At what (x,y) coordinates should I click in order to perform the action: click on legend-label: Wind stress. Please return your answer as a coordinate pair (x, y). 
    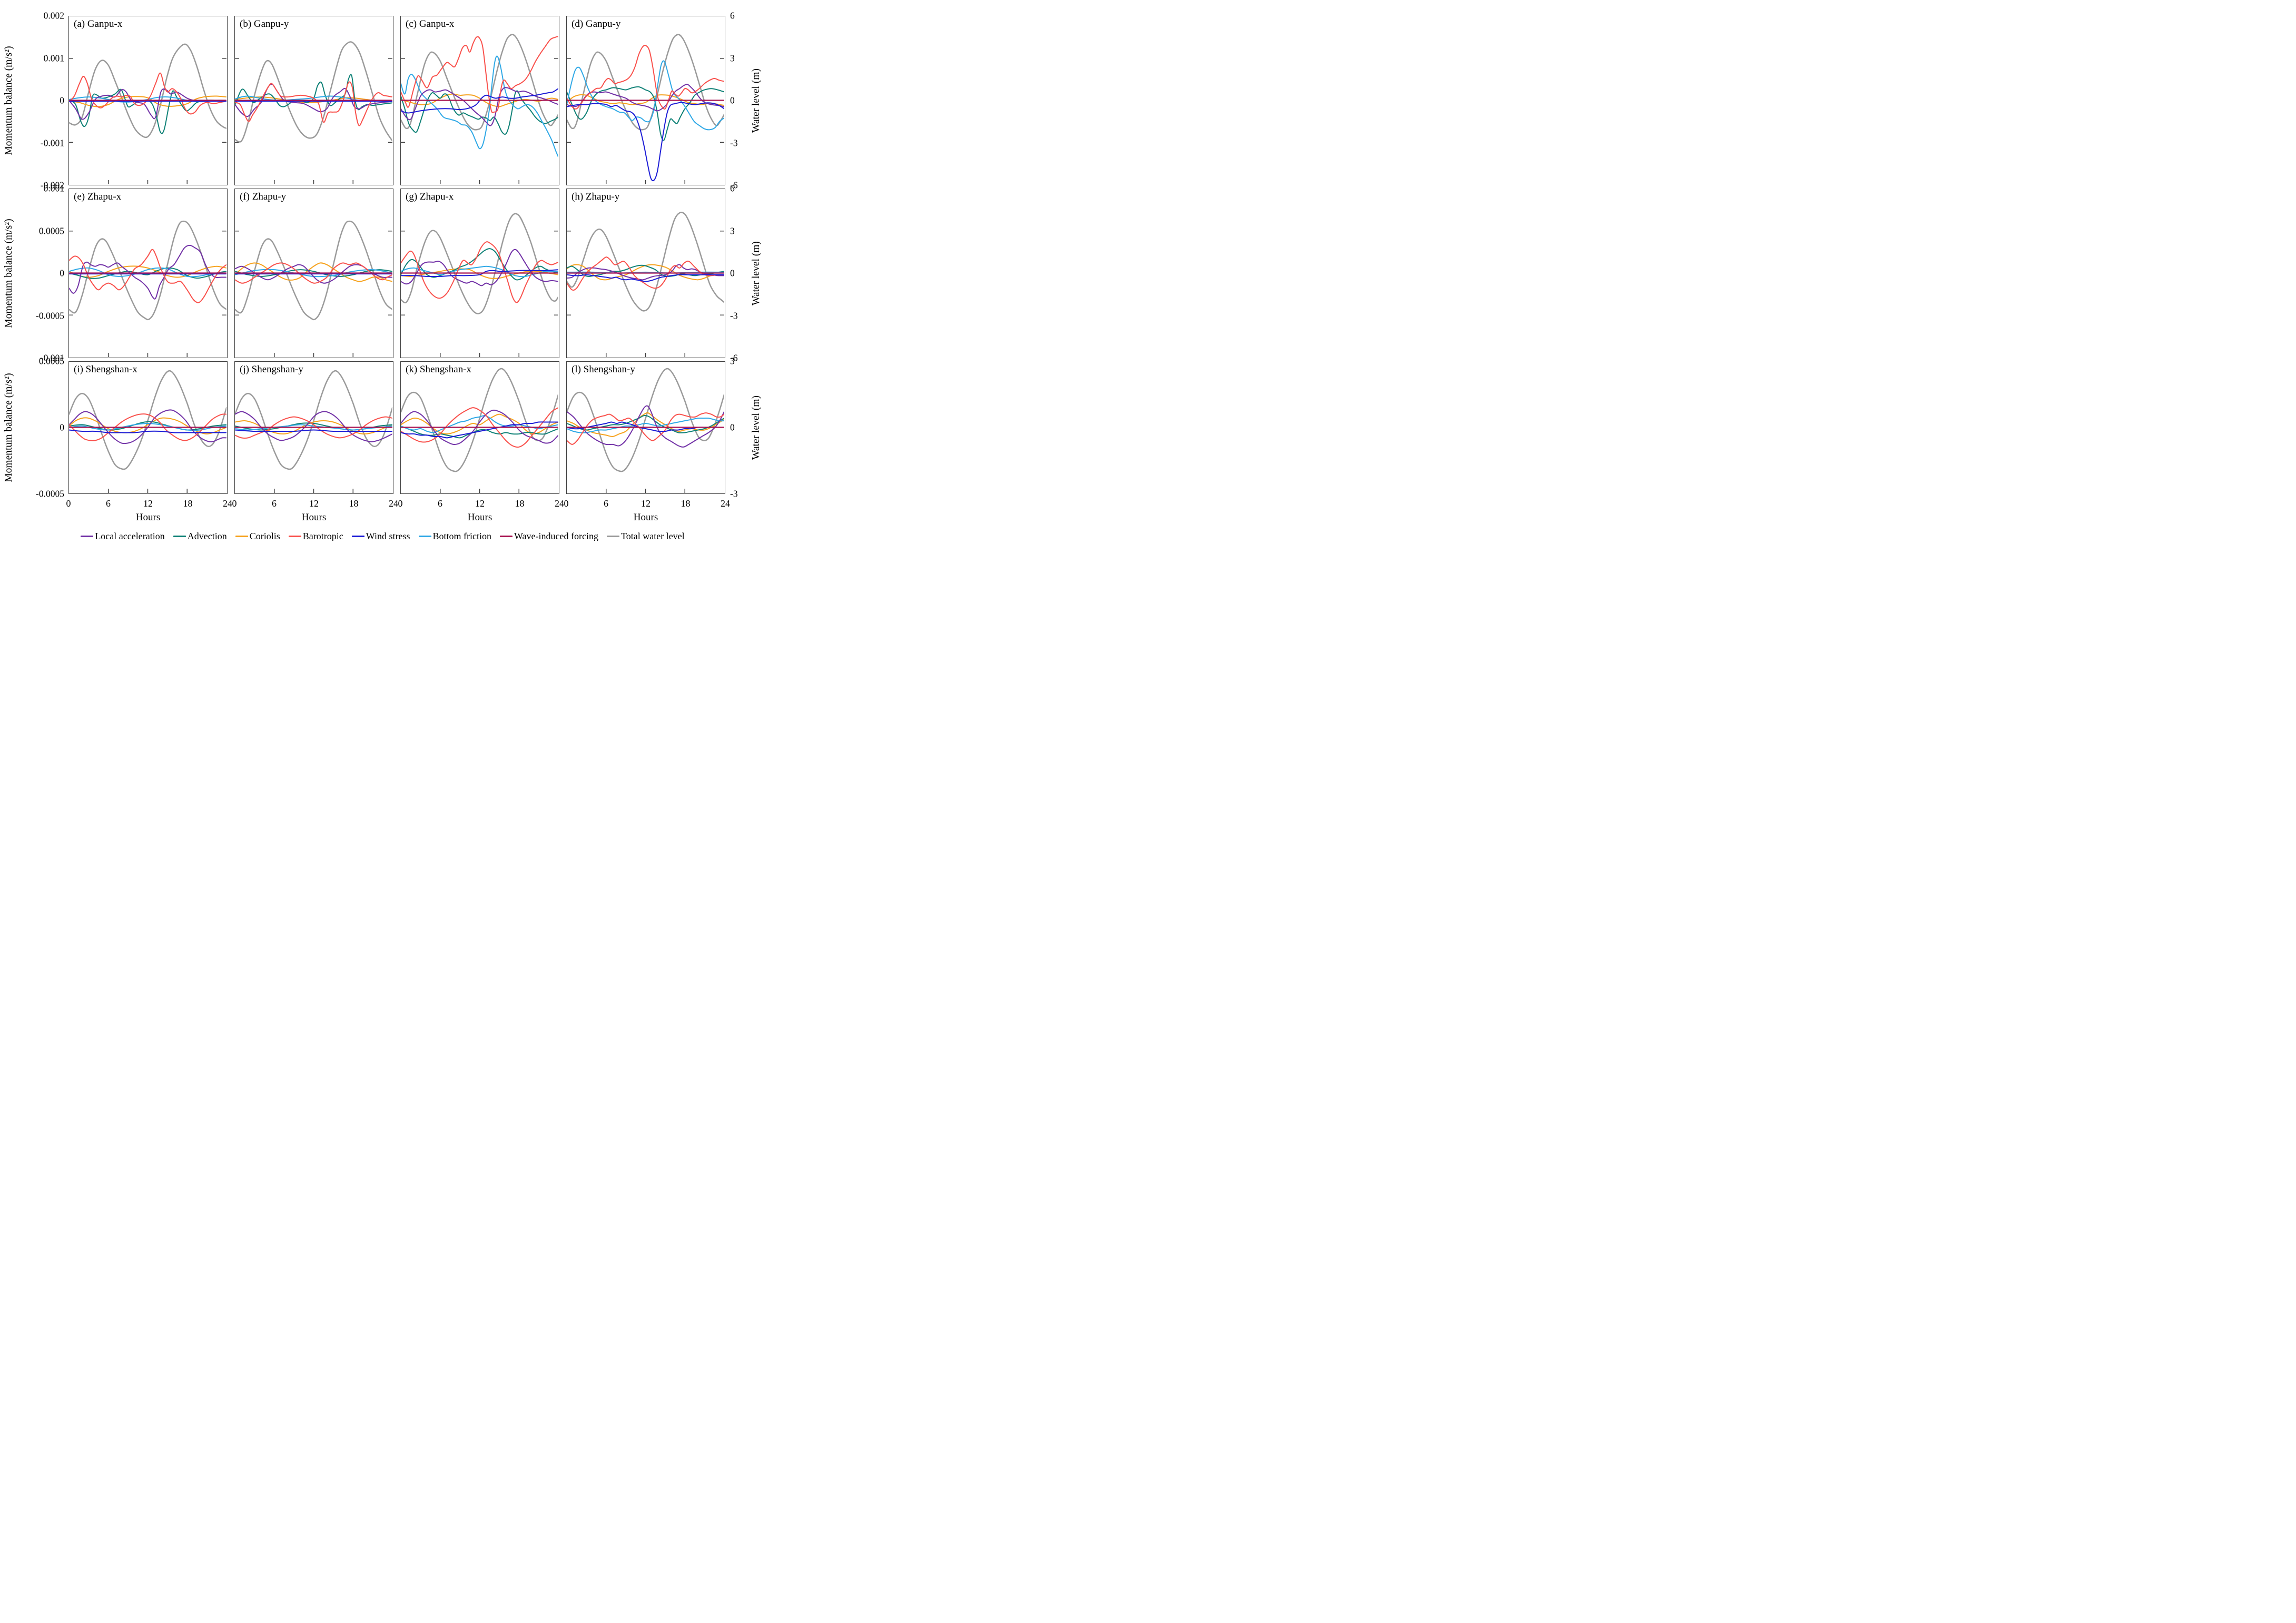
    Looking at the image, I should click on (388, 536).